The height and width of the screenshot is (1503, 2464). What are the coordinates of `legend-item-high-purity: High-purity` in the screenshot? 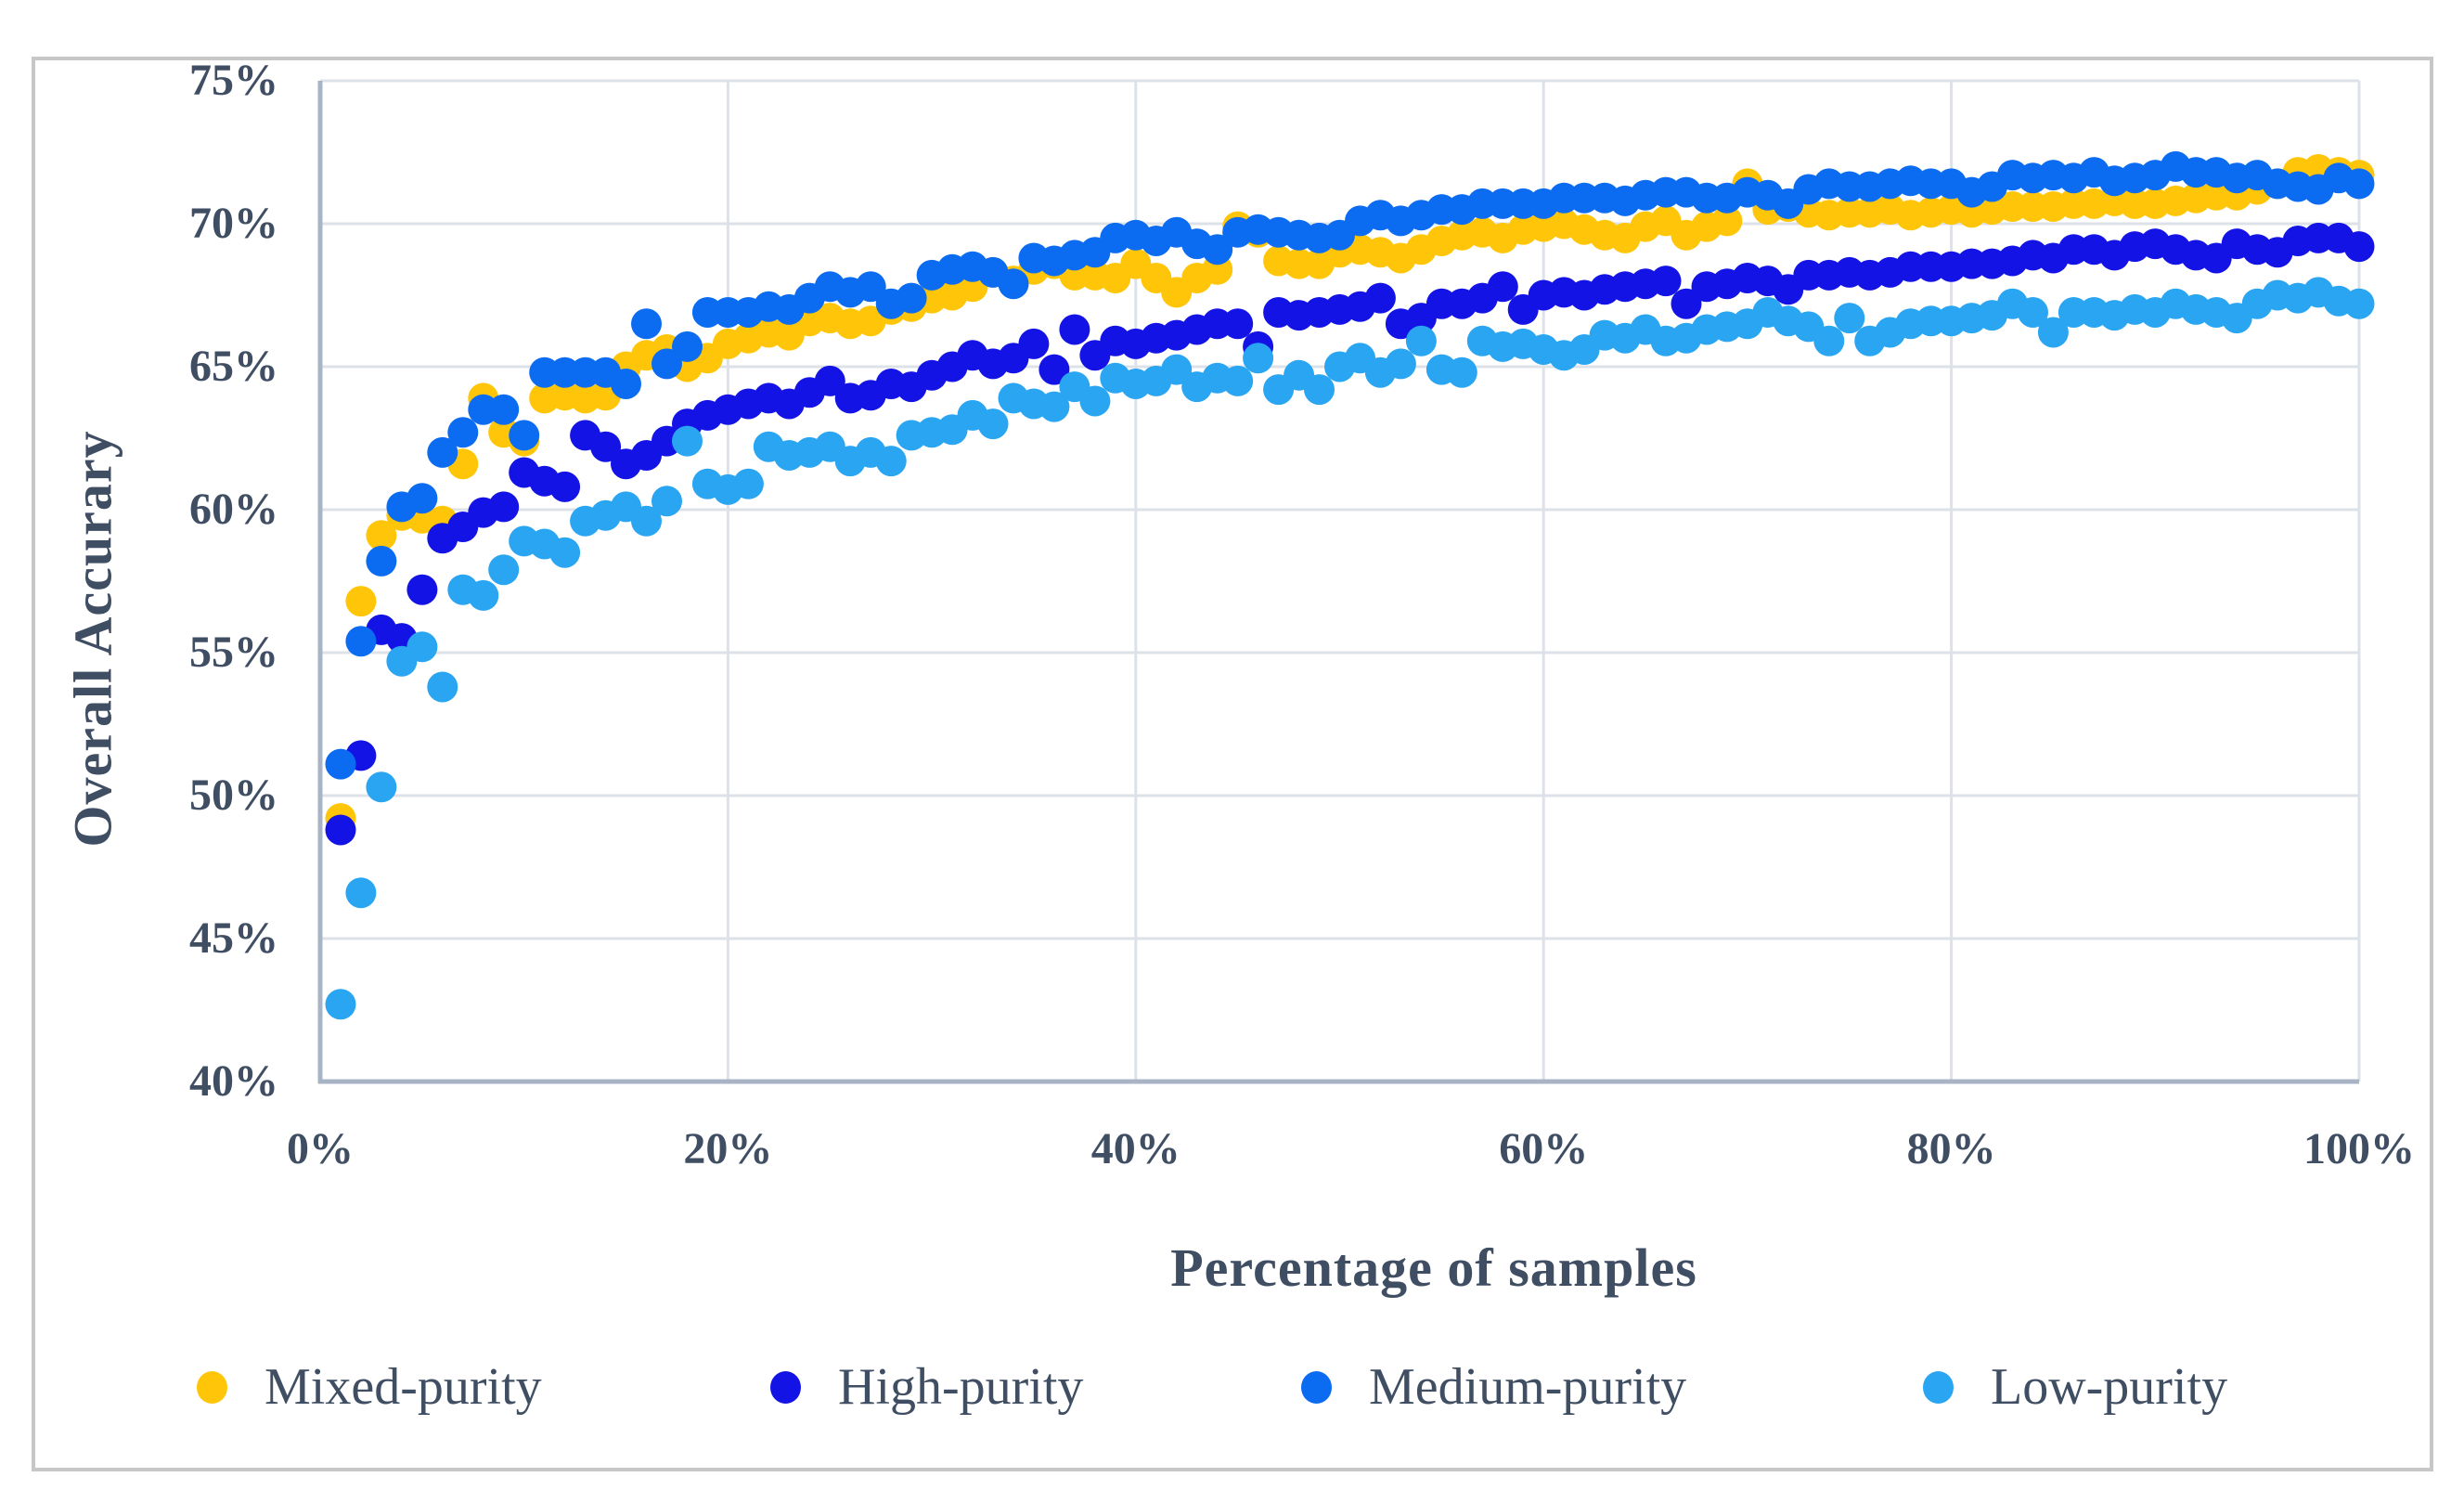 It's located at (927, 1387).